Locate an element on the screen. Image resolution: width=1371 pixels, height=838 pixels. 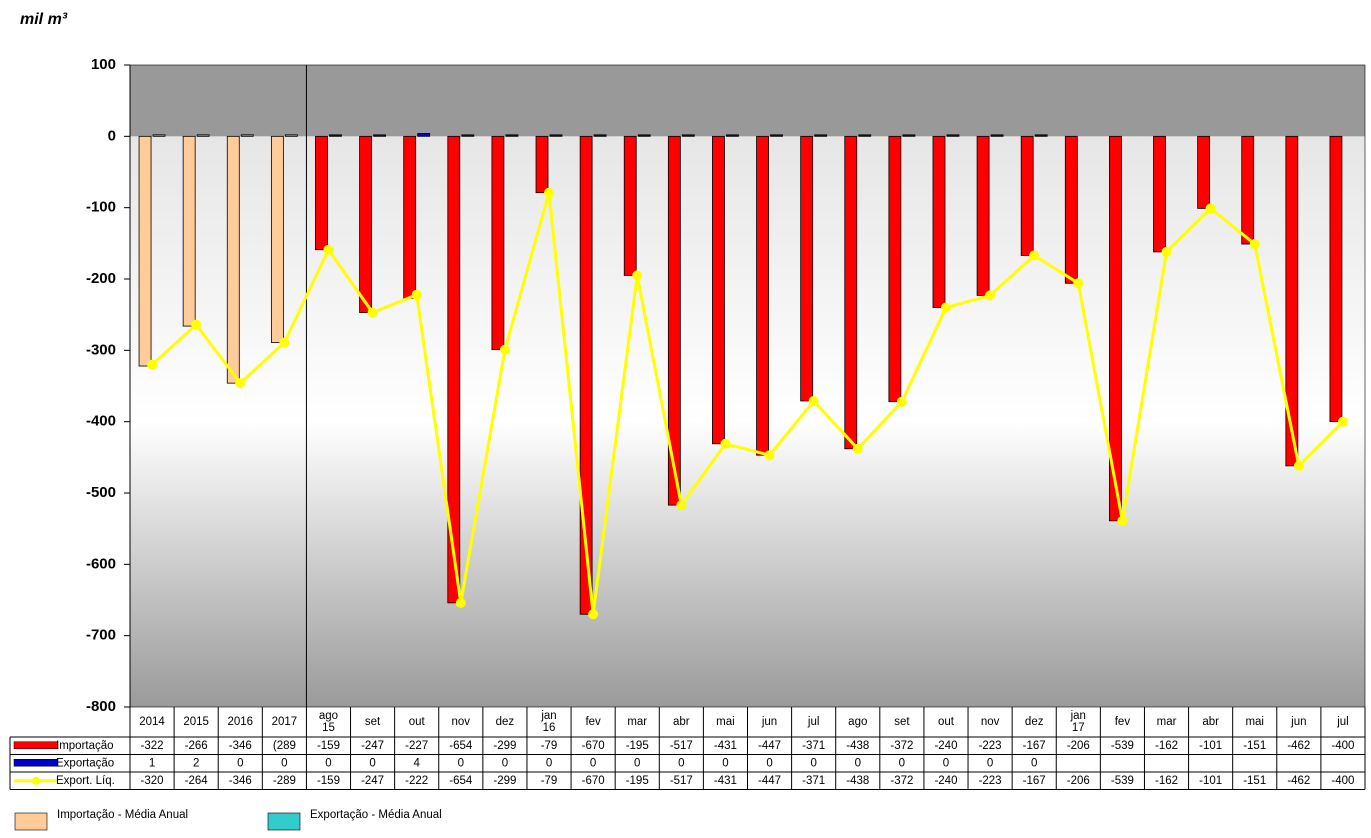
x-tick-label: nov is located at coordinates (990, 722).